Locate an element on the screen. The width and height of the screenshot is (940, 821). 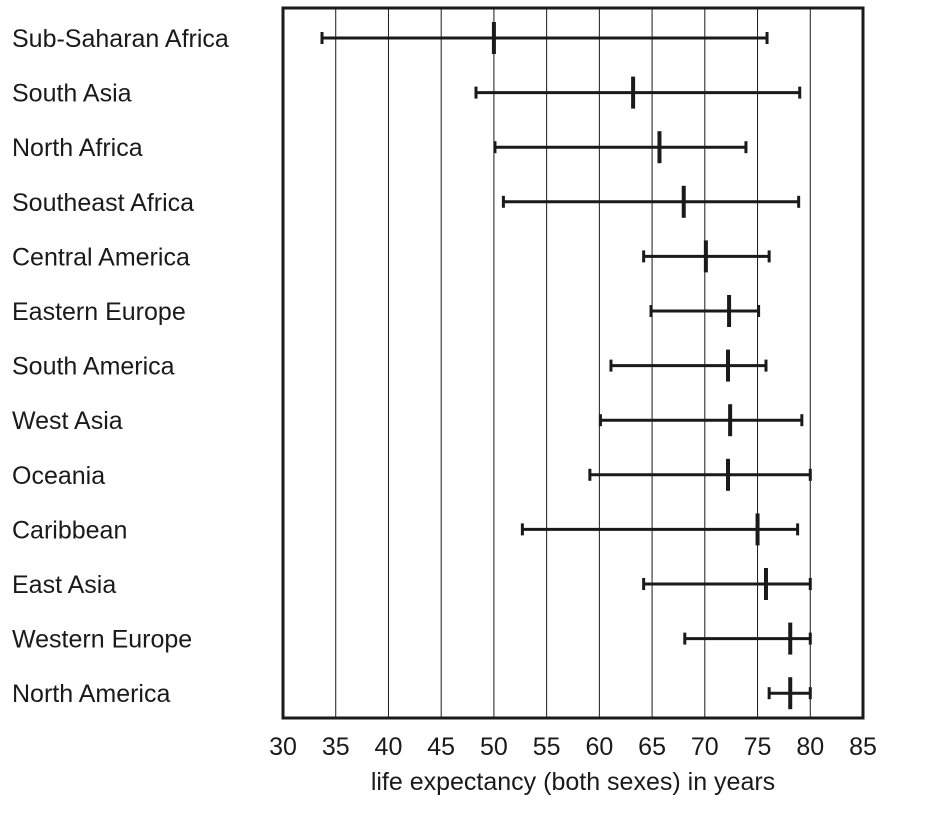
category-label: East Asia is located at coordinates (64, 585).